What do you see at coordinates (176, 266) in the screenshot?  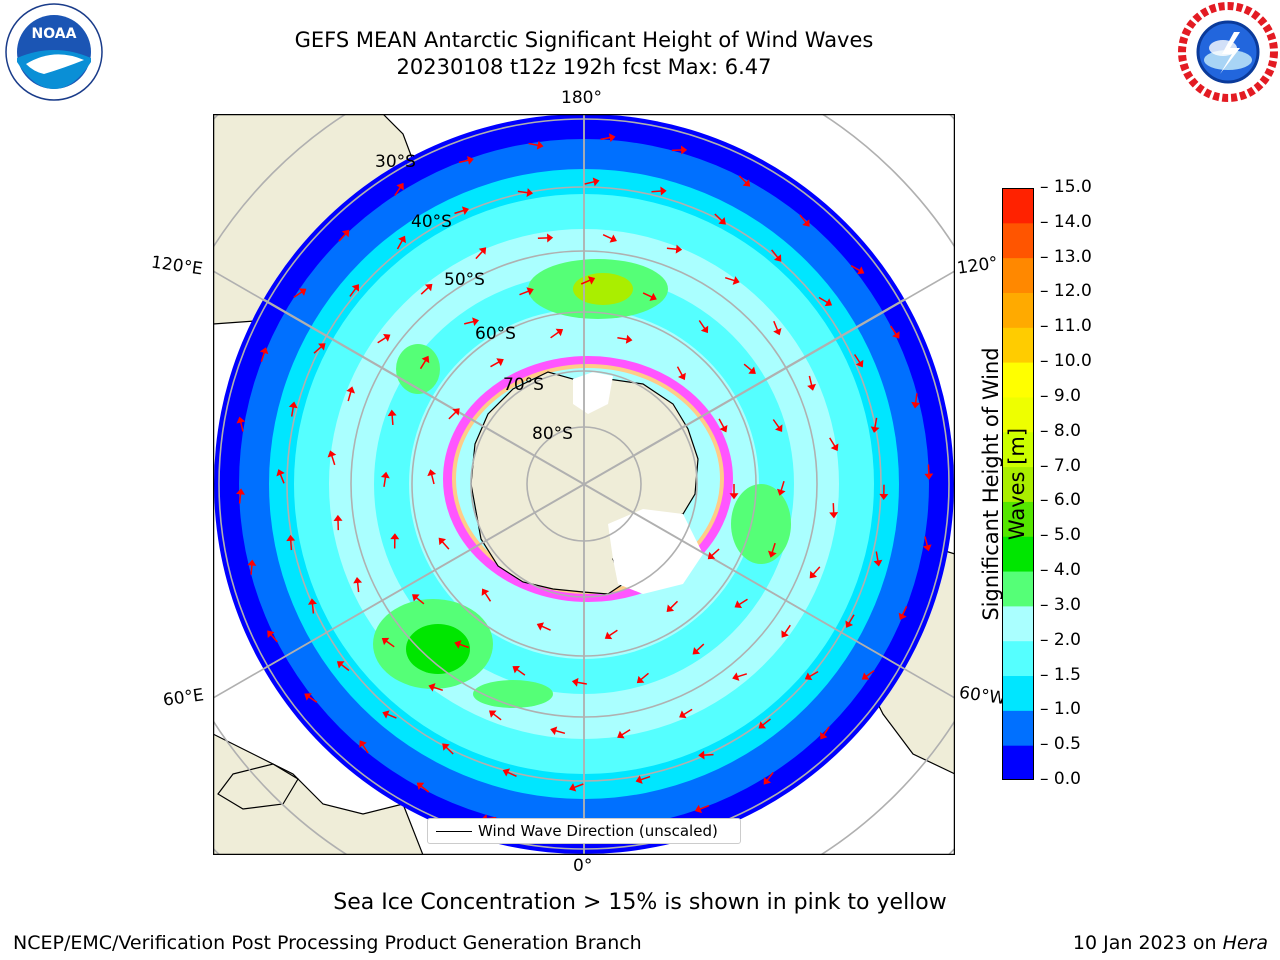 I see `lon-label-120e: 120°E` at bounding box center [176, 266].